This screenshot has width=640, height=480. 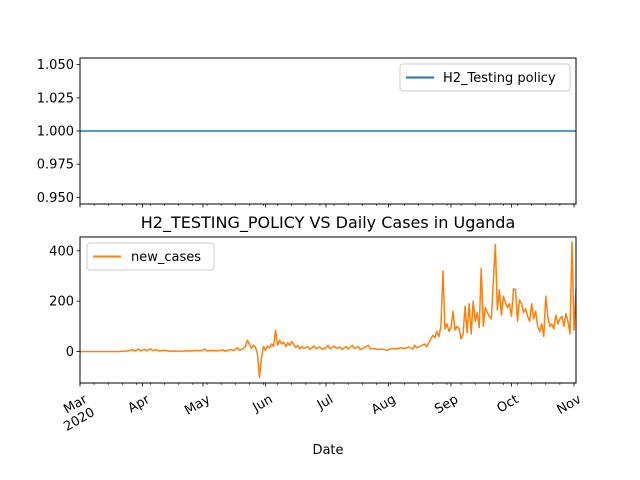 I want to click on top-y-tick-label: 1.050, so click(x=55, y=65).